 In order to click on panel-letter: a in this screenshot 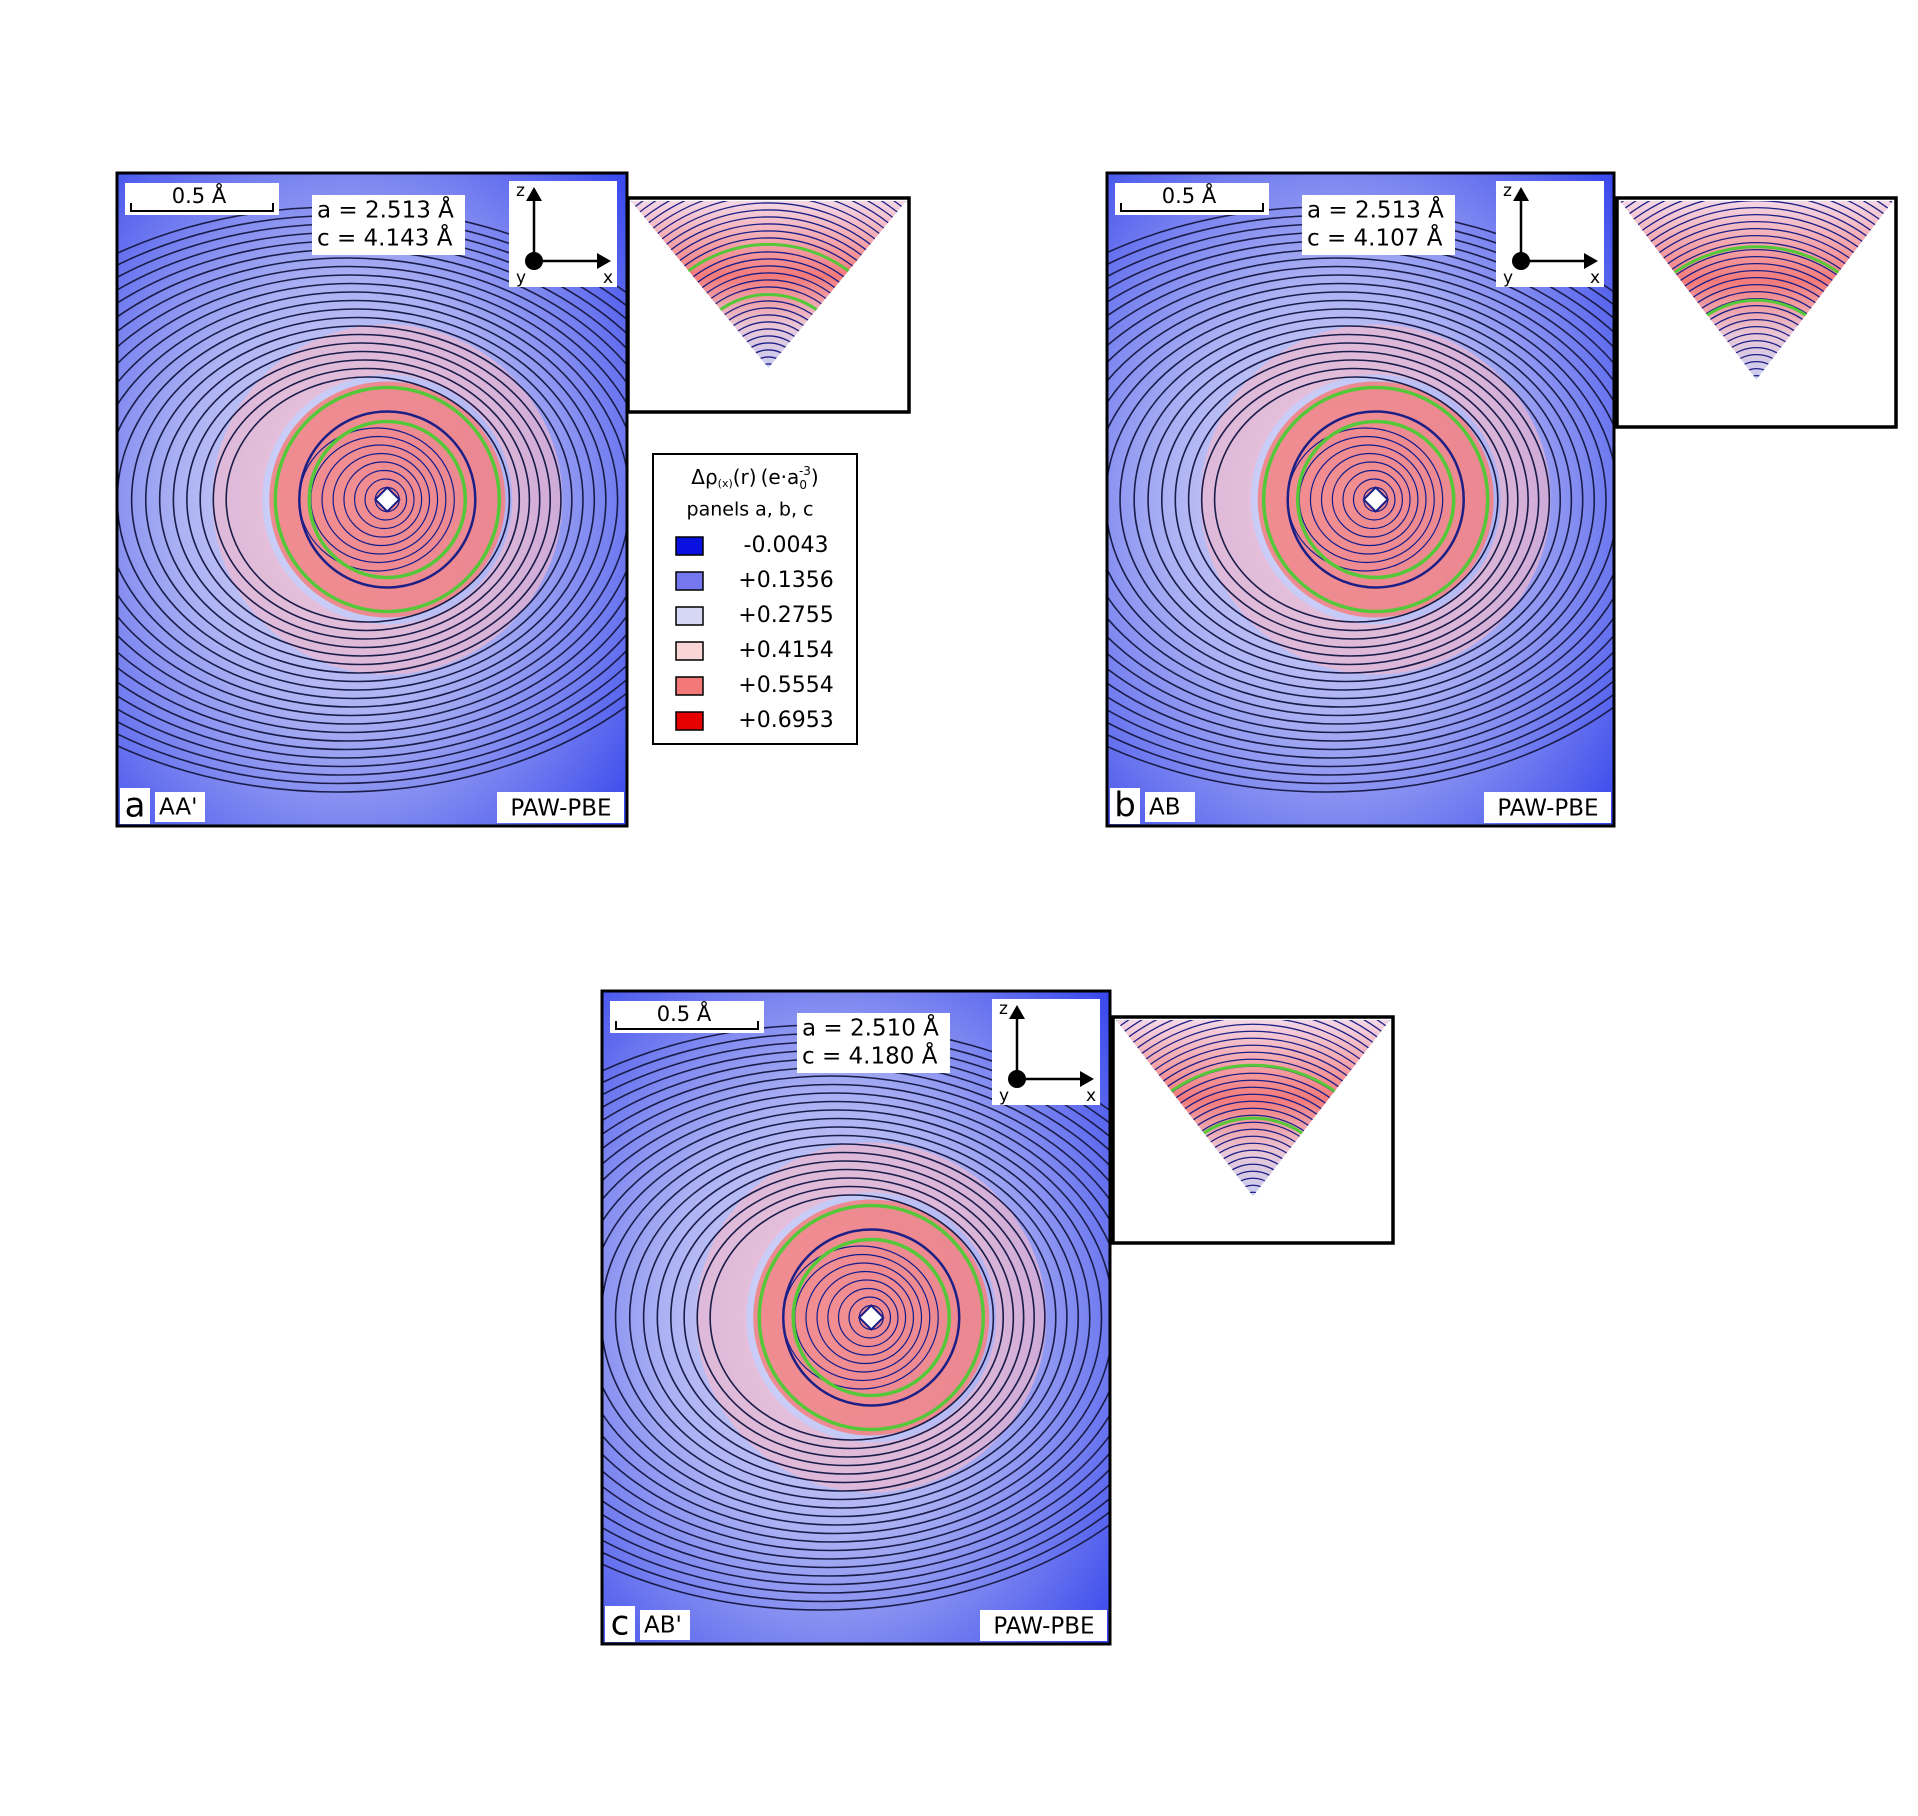, I will do `click(135, 806)`.